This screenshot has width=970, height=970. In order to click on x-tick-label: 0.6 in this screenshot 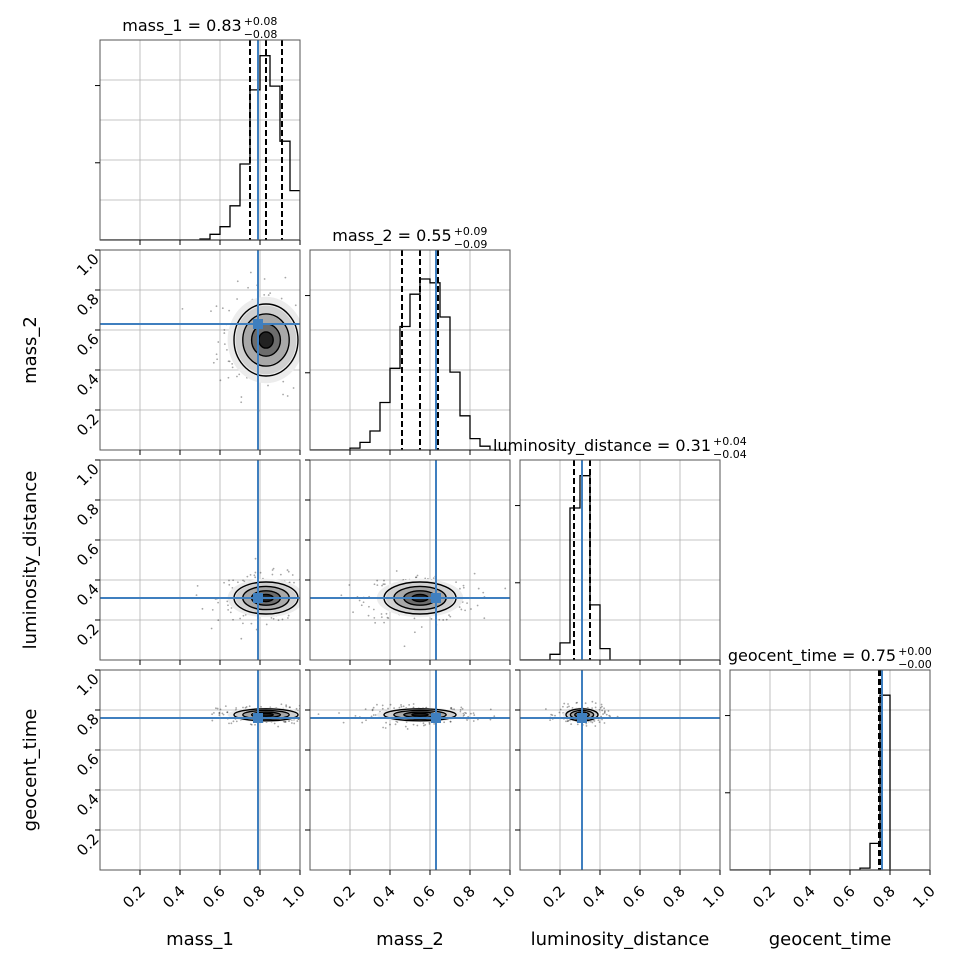, I will do `click(424, 897)`.